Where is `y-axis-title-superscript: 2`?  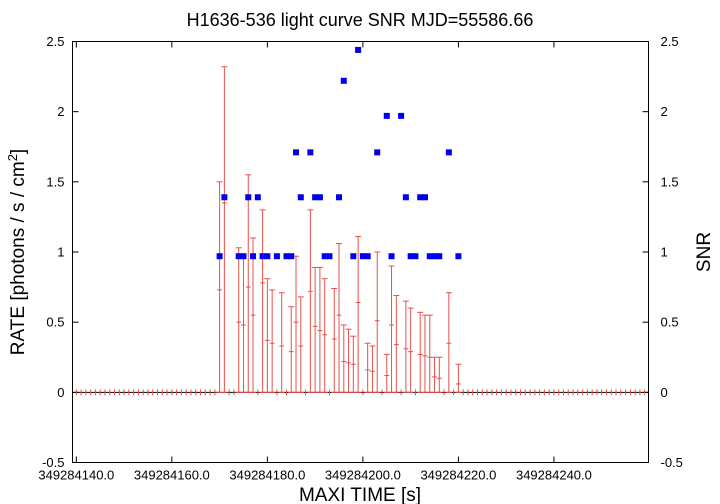
y-axis-title-superscript: 2 is located at coordinates (12, 157).